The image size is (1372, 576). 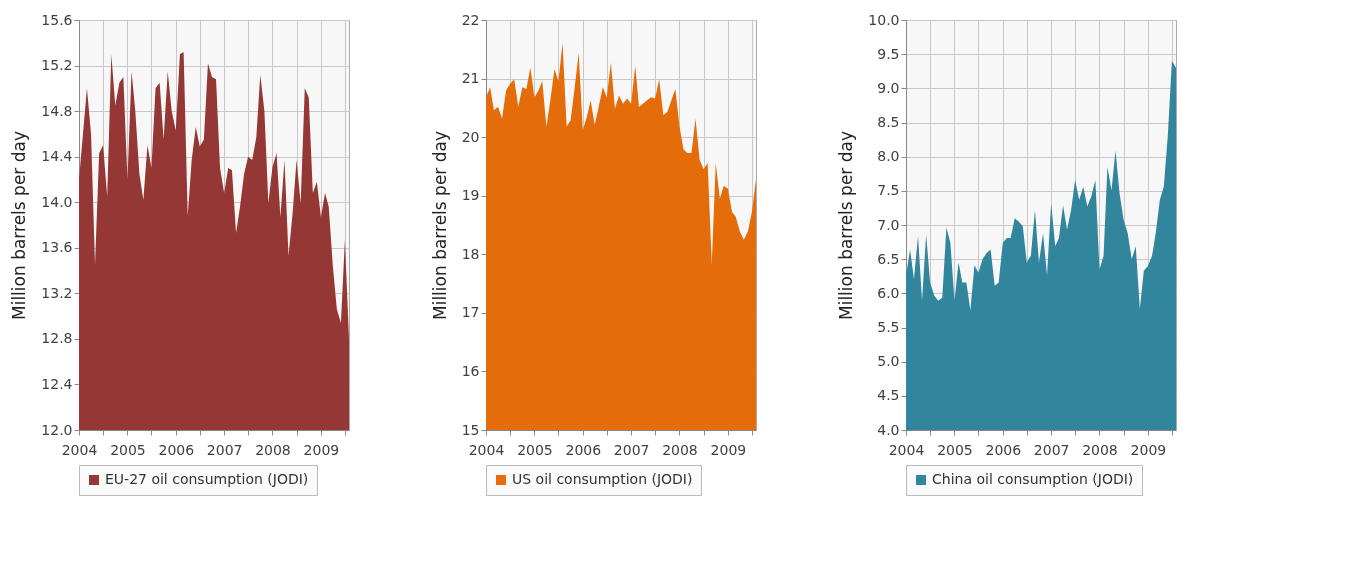 I want to click on y-tick-label: 12.8, so click(x=57, y=338).